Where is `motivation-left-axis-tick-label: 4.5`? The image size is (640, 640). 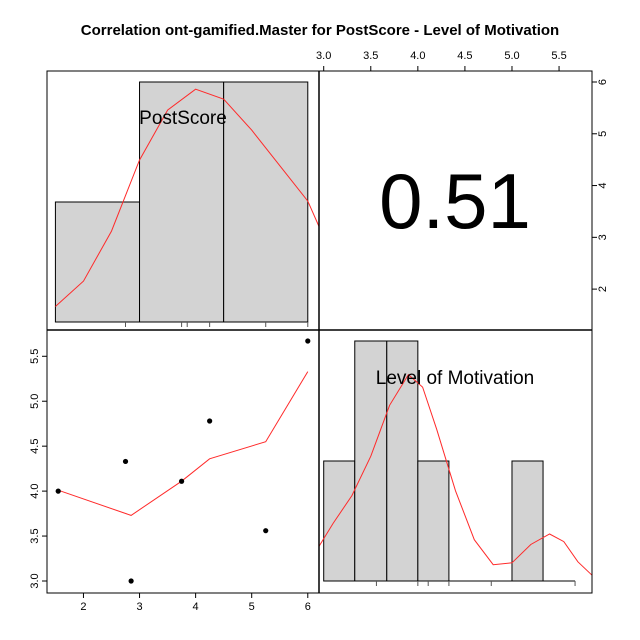
motivation-left-axis-tick-label: 4.5 is located at coordinates (35, 446).